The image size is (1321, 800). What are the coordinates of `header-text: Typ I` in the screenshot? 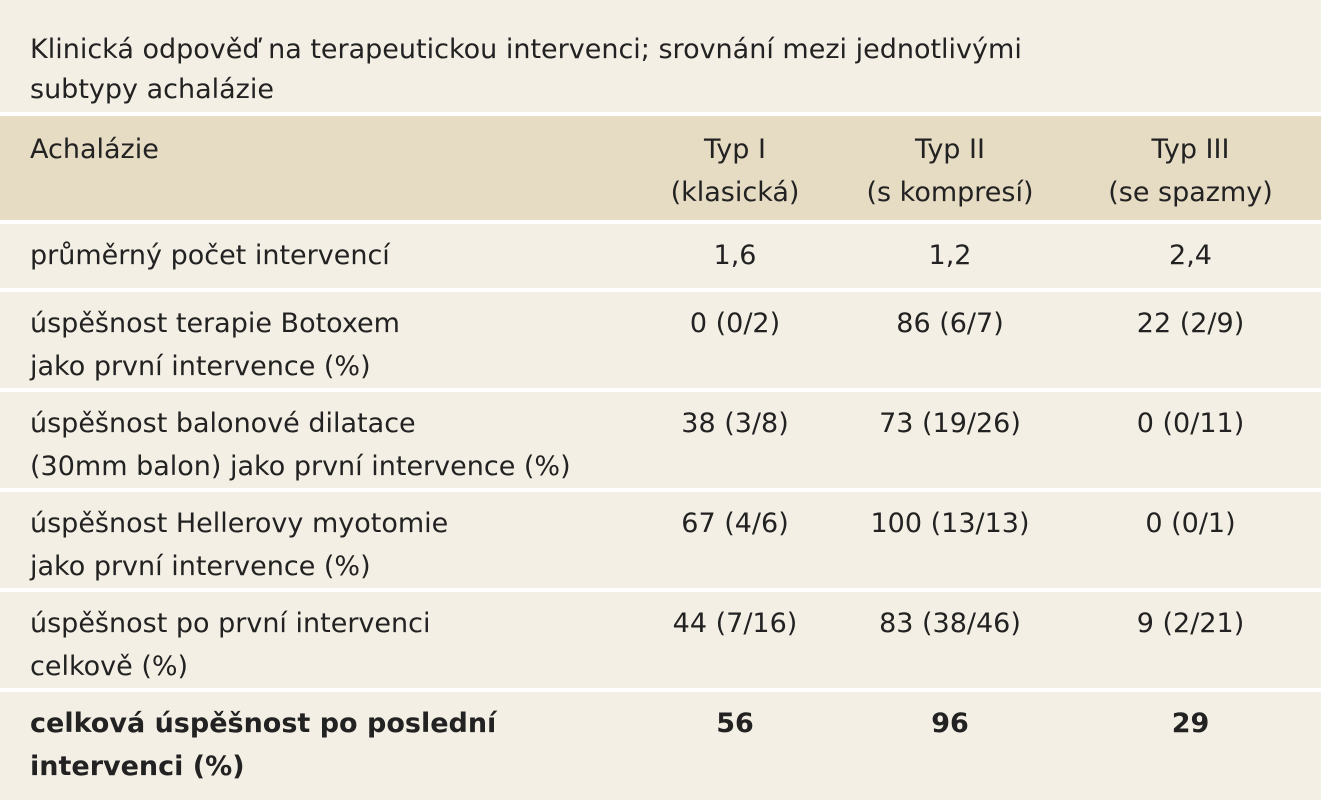 It's located at (735, 149).